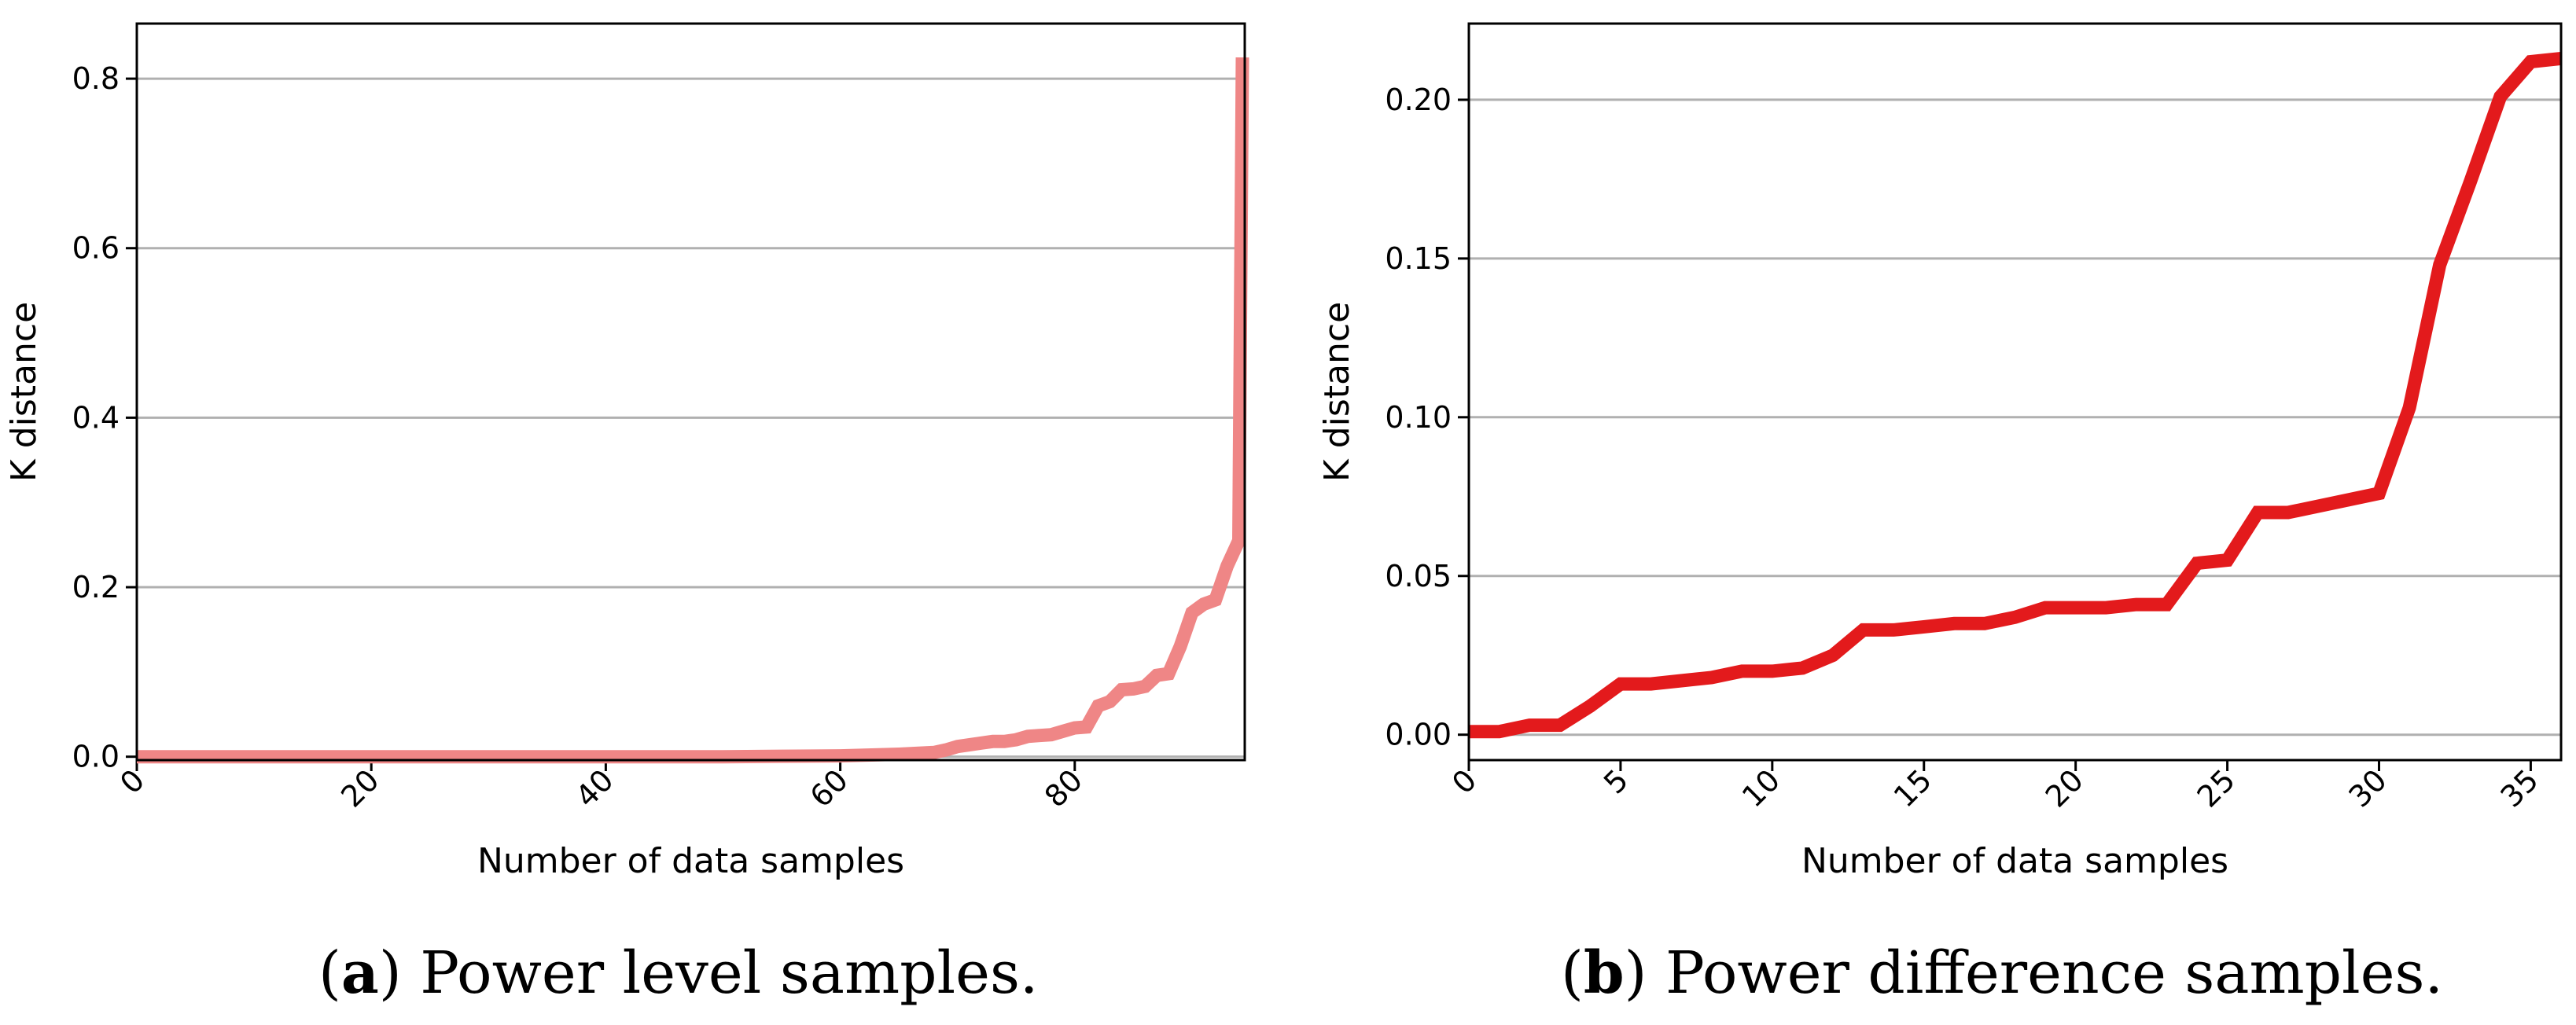  I want to click on x-tick-label: 15, so click(1913, 788).